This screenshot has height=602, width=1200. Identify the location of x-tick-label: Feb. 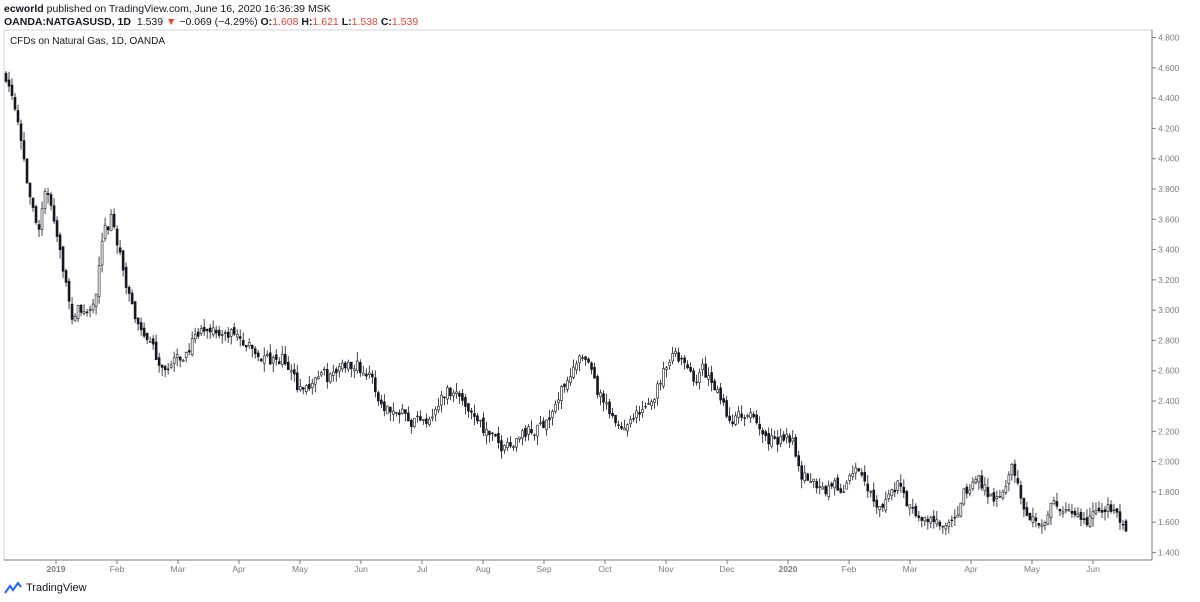
(849, 569).